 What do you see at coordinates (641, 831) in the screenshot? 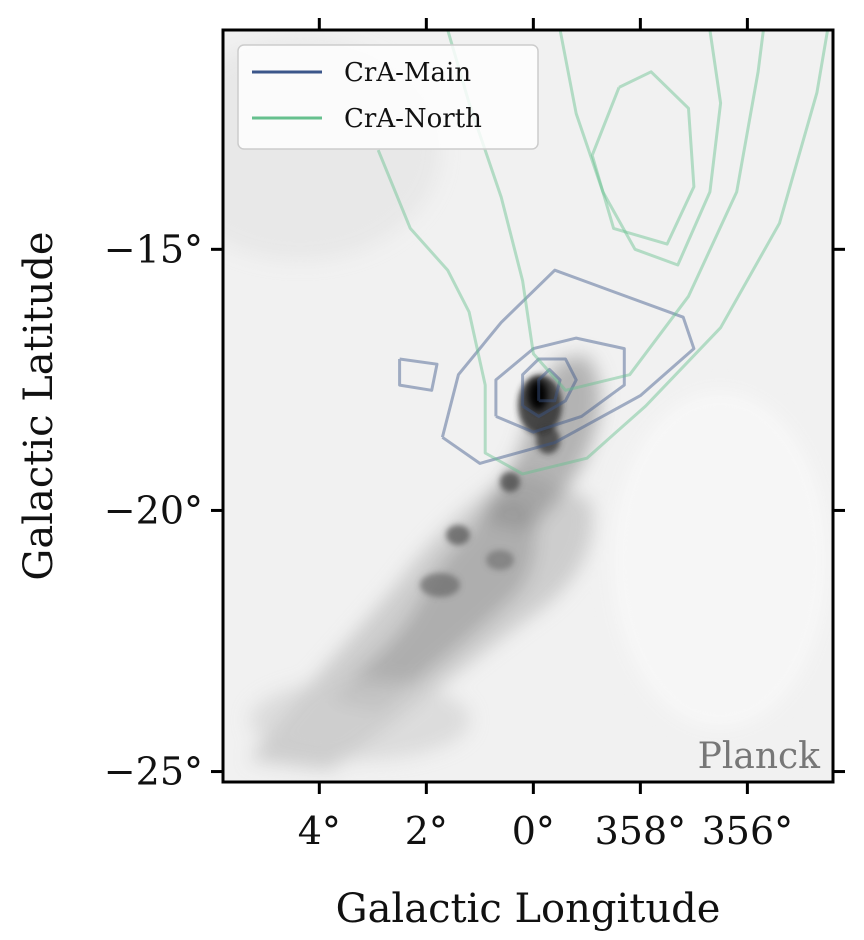
I see `x-tick-label-3: 358°` at bounding box center [641, 831].